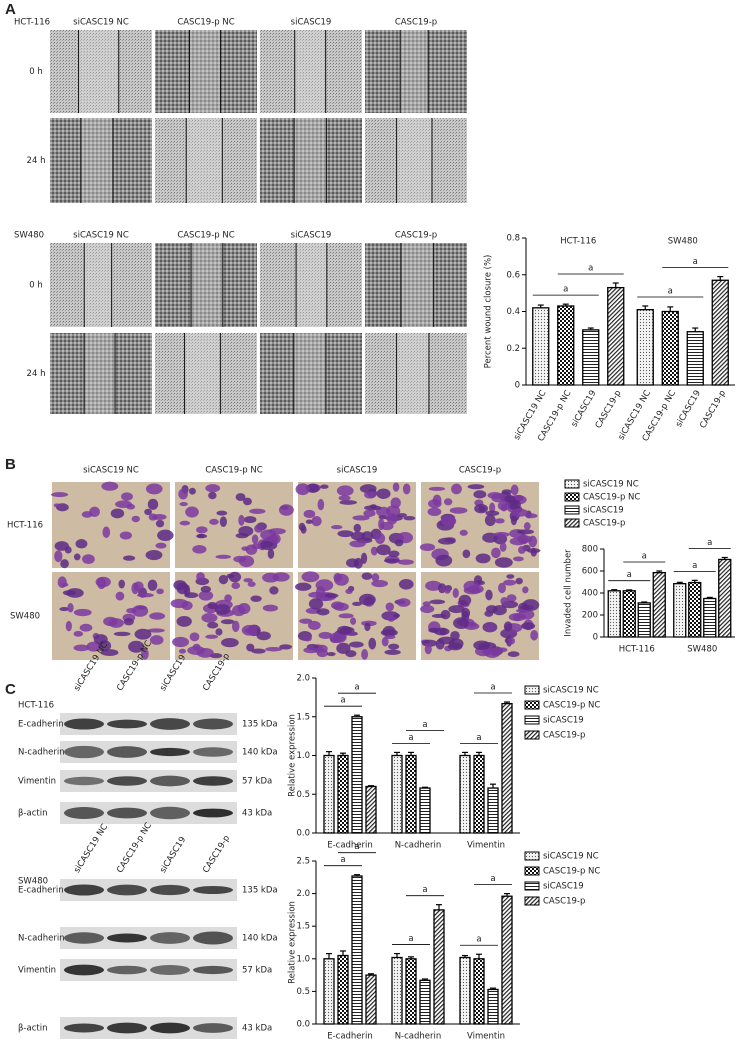  I want to click on y-tick-label: 2.5, so click(303, 862).